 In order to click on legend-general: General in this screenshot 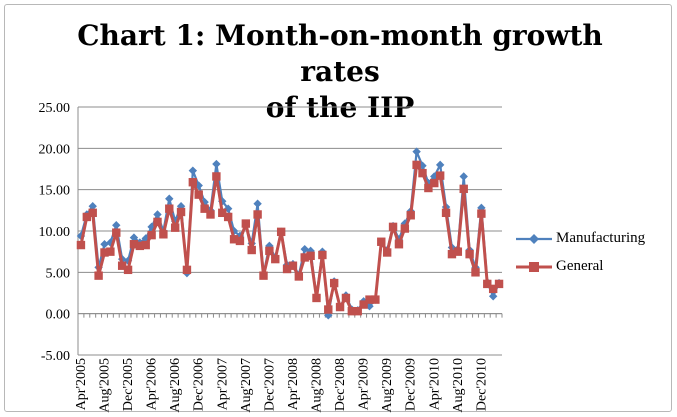, I will do `click(559, 266)`.